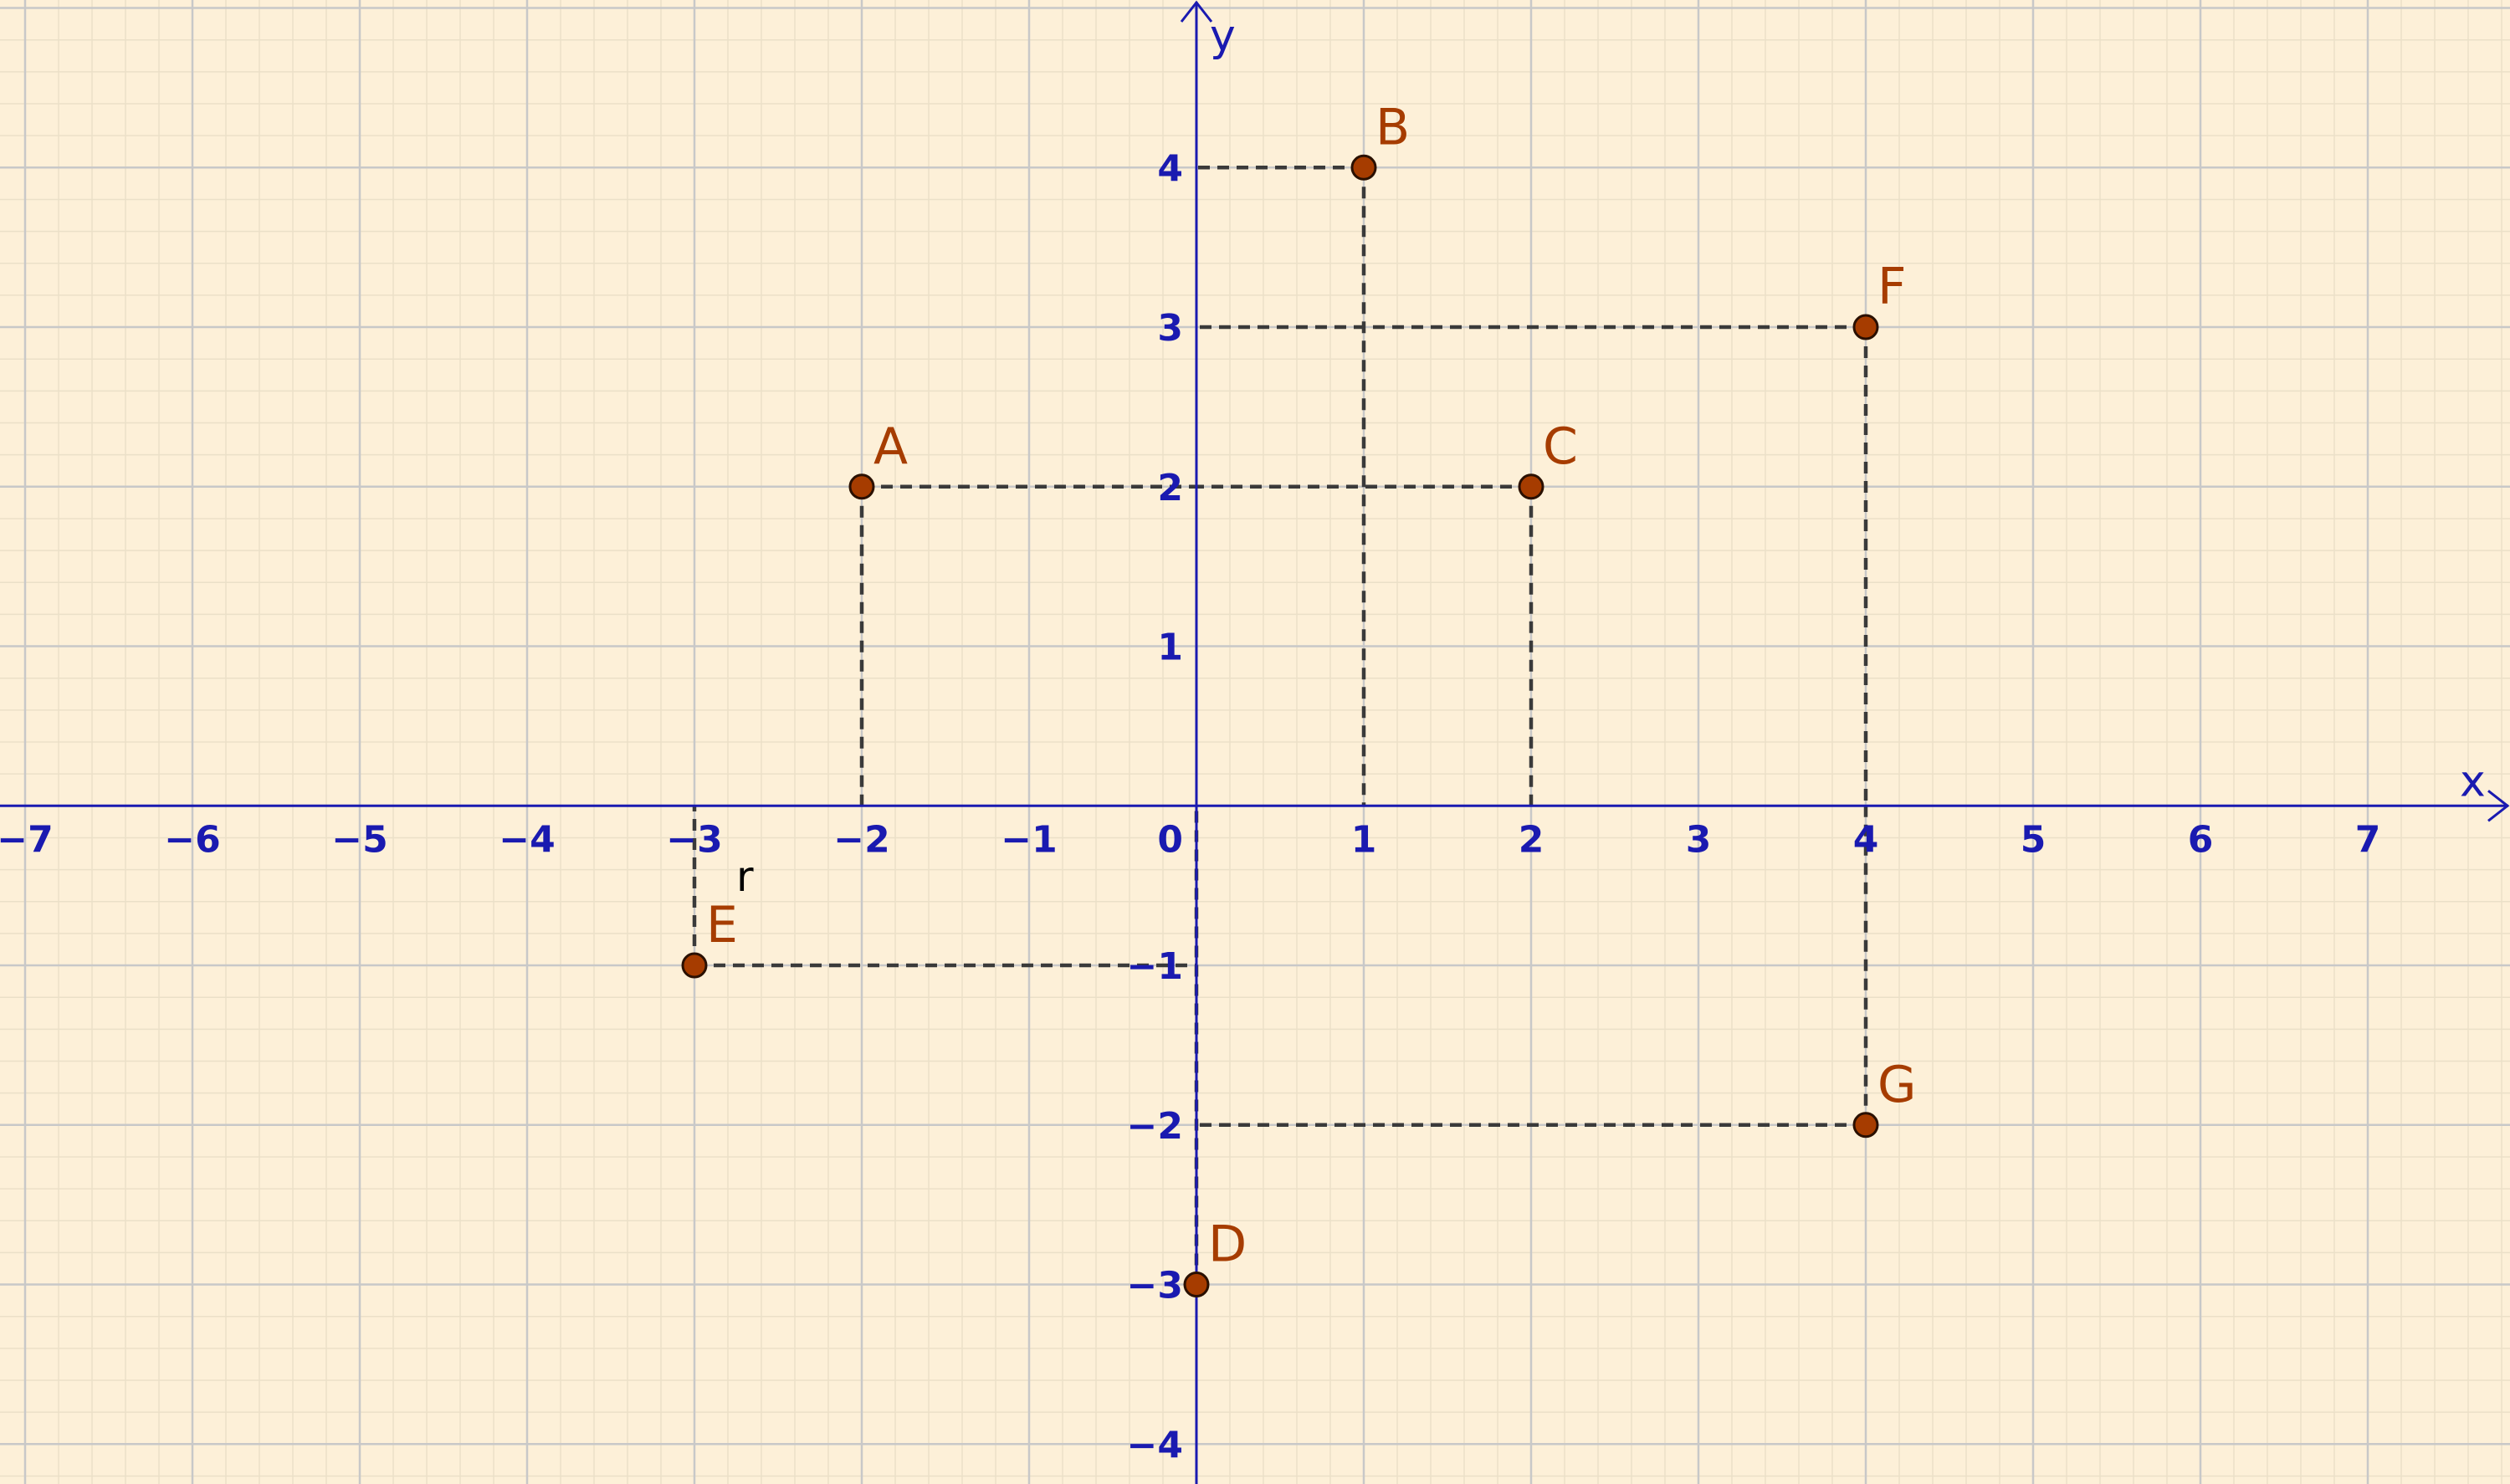 This screenshot has height=1484, width=2510. What do you see at coordinates (1155, 1286) in the screenshot?
I see `y-tick-label: −3` at bounding box center [1155, 1286].